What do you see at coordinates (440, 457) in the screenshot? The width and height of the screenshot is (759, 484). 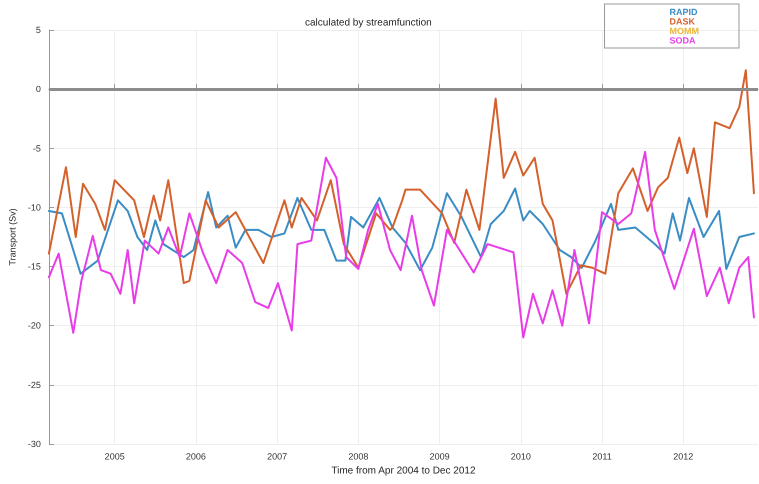 I see `x-tick-label: 2009` at bounding box center [440, 457].